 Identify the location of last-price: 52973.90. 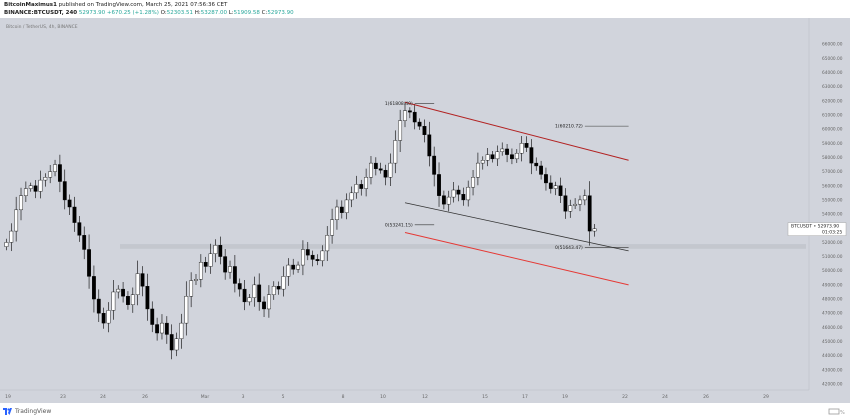
(92, 13).